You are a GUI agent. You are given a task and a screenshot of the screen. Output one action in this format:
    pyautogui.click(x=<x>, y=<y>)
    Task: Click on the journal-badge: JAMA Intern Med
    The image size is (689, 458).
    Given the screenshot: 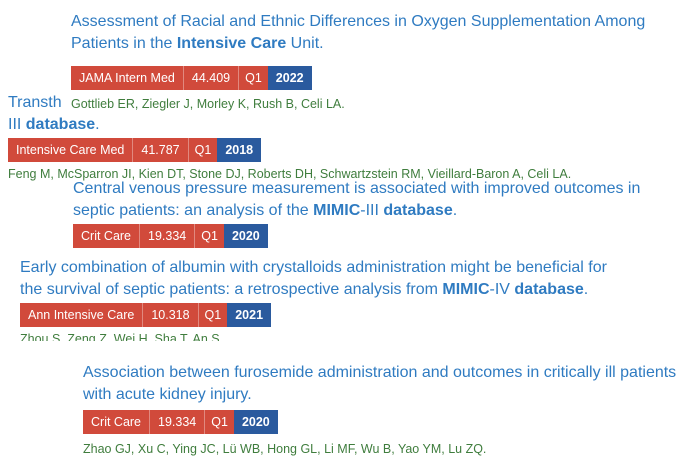 What is the action you would take?
    pyautogui.click(x=127, y=78)
    